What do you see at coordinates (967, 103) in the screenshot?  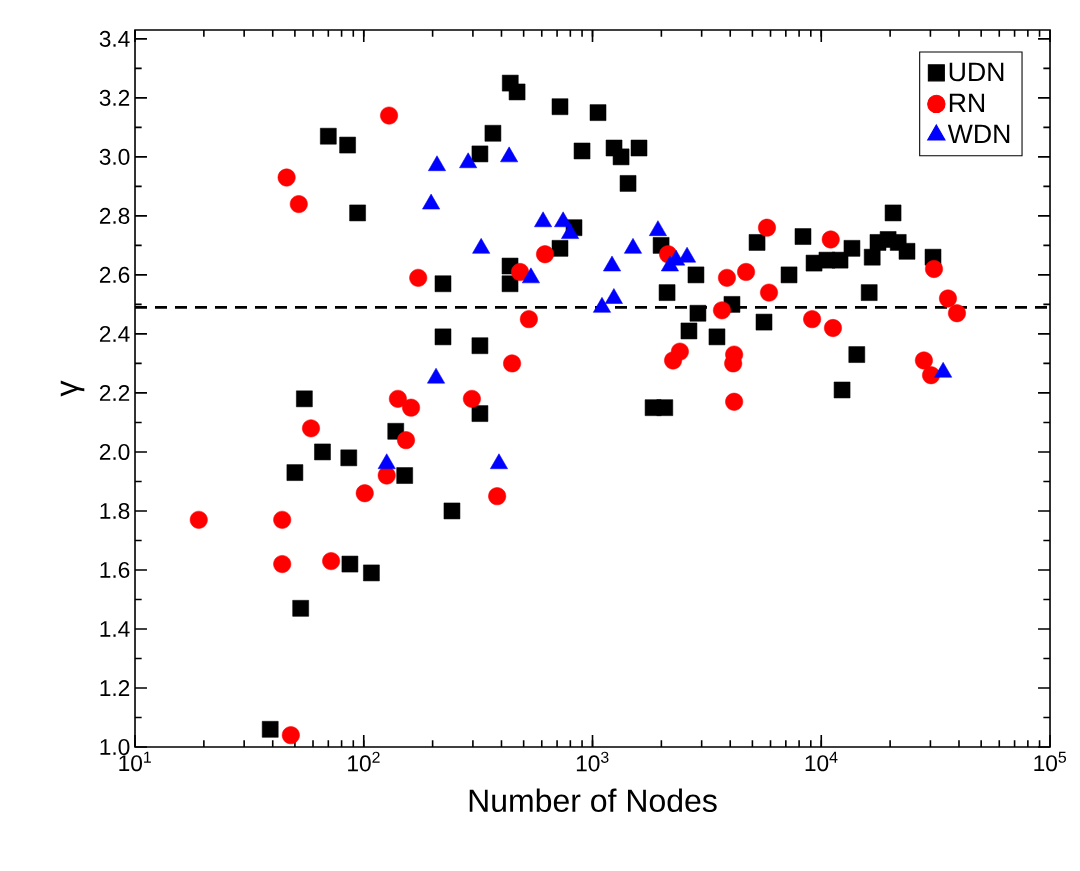 I see `legend-label: RN` at bounding box center [967, 103].